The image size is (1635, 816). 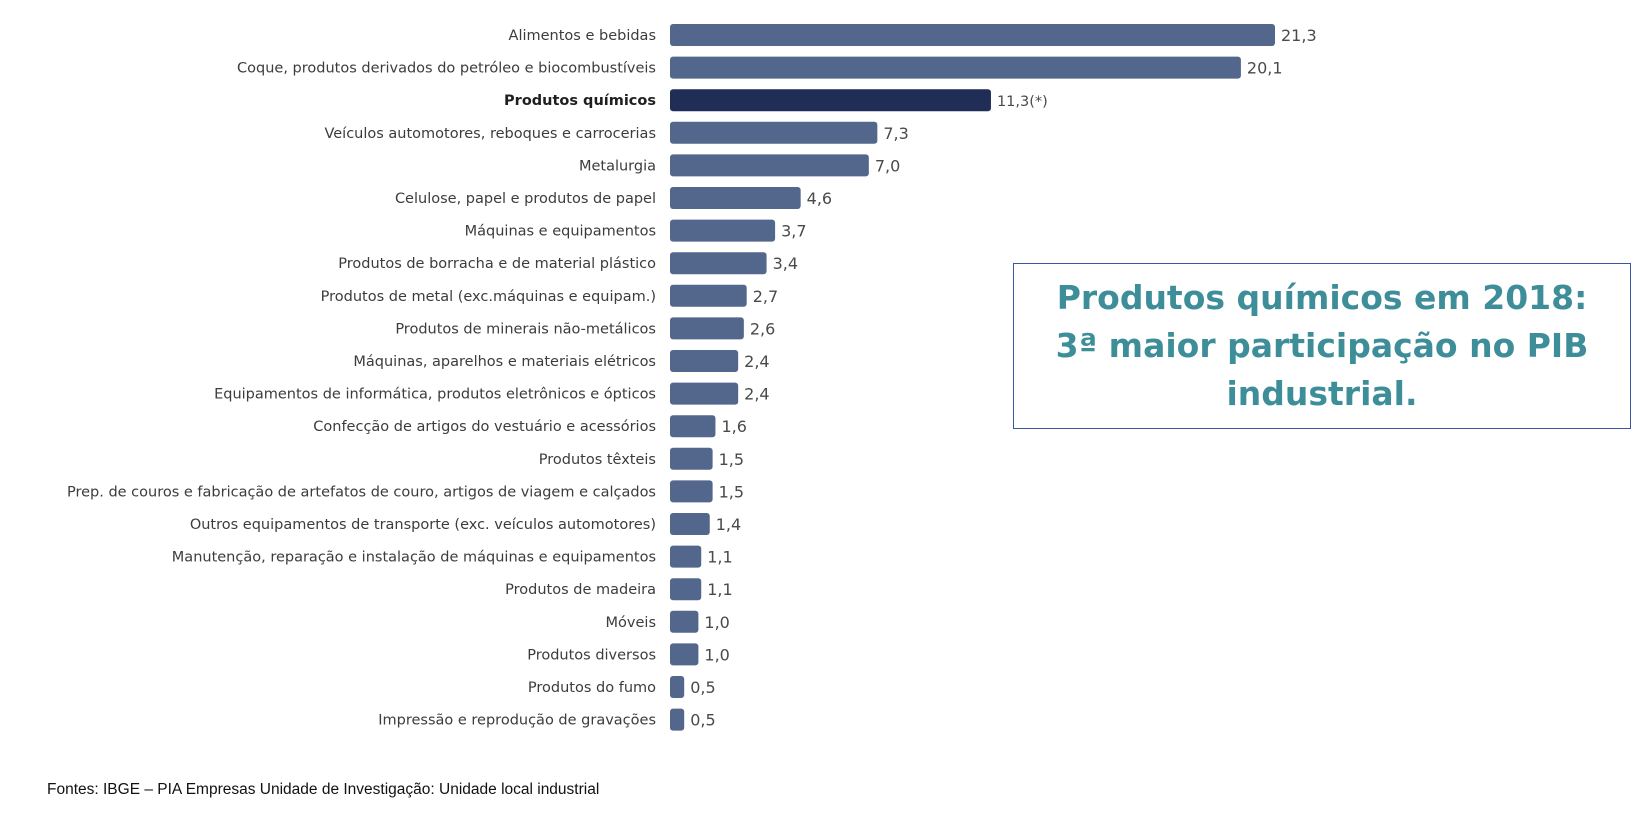 I want to click on value-label-0: 21,3, so click(x=1299, y=35).